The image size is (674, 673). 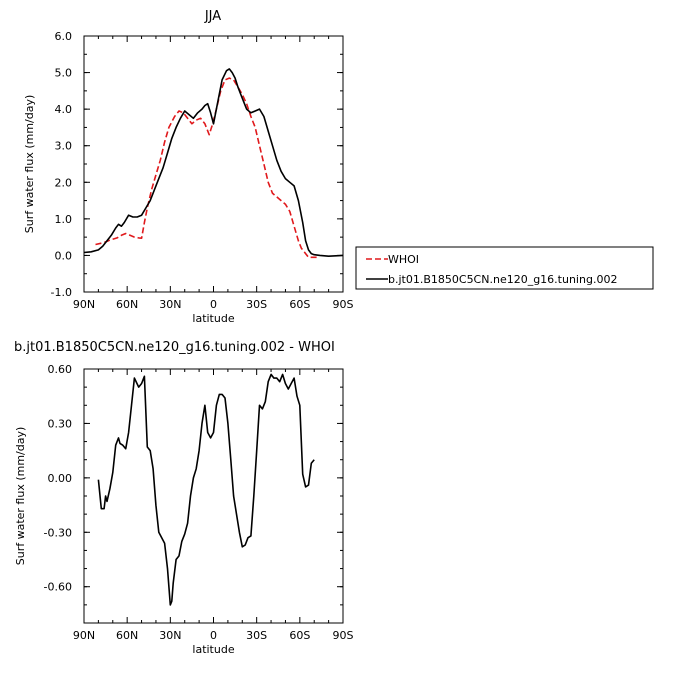 What do you see at coordinates (64, 146) in the screenshot?
I see `y-tick-label: 3.0` at bounding box center [64, 146].